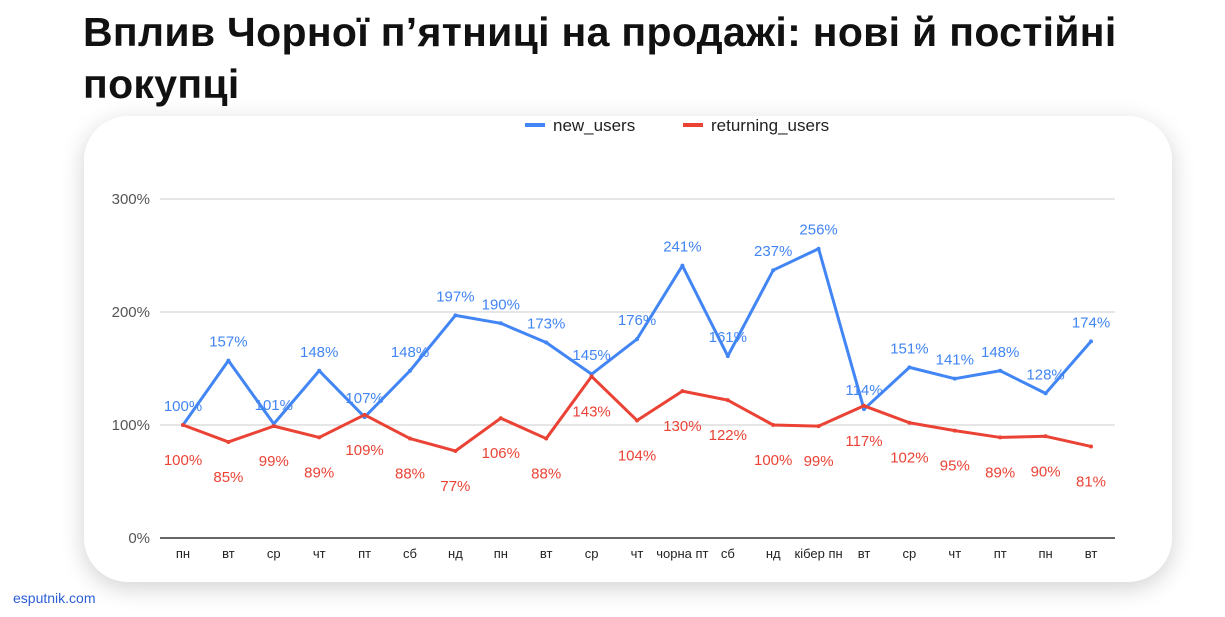 This screenshot has height=617, width=1225. What do you see at coordinates (909, 348) in the screenshot?
I see `data-label-new_users: 151%` at bounding box center [909, 348].